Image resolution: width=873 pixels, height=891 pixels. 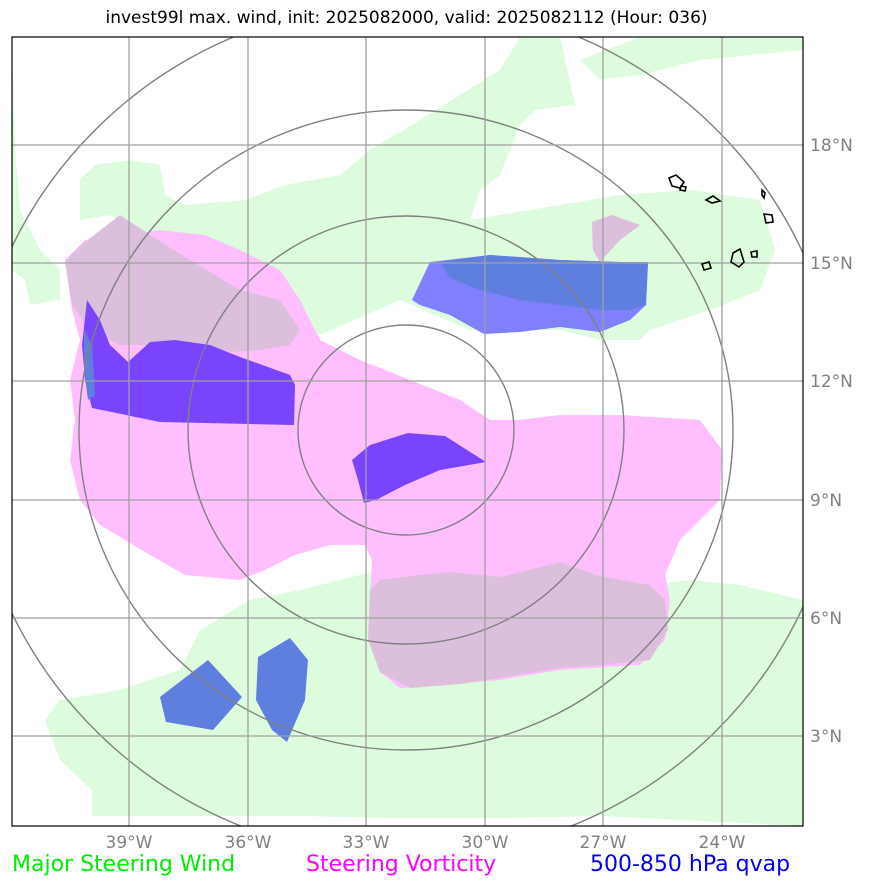 I want to click on lat-tick-label: 15°N, so click(x=831, y=264).